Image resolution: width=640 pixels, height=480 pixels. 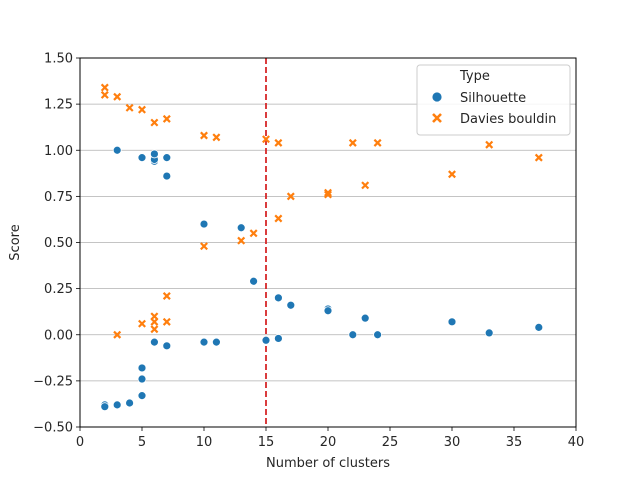 I want to click on y-tick-label: 0.00, so click(x=58, y=335).